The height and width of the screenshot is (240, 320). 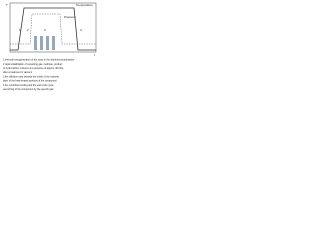 I want to click on region-label: 1, so click(x=20, y=30).